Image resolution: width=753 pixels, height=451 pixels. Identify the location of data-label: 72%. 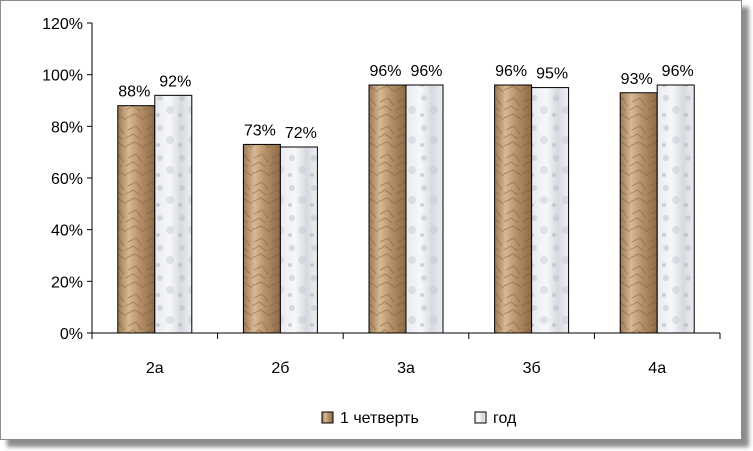
(301, 133).